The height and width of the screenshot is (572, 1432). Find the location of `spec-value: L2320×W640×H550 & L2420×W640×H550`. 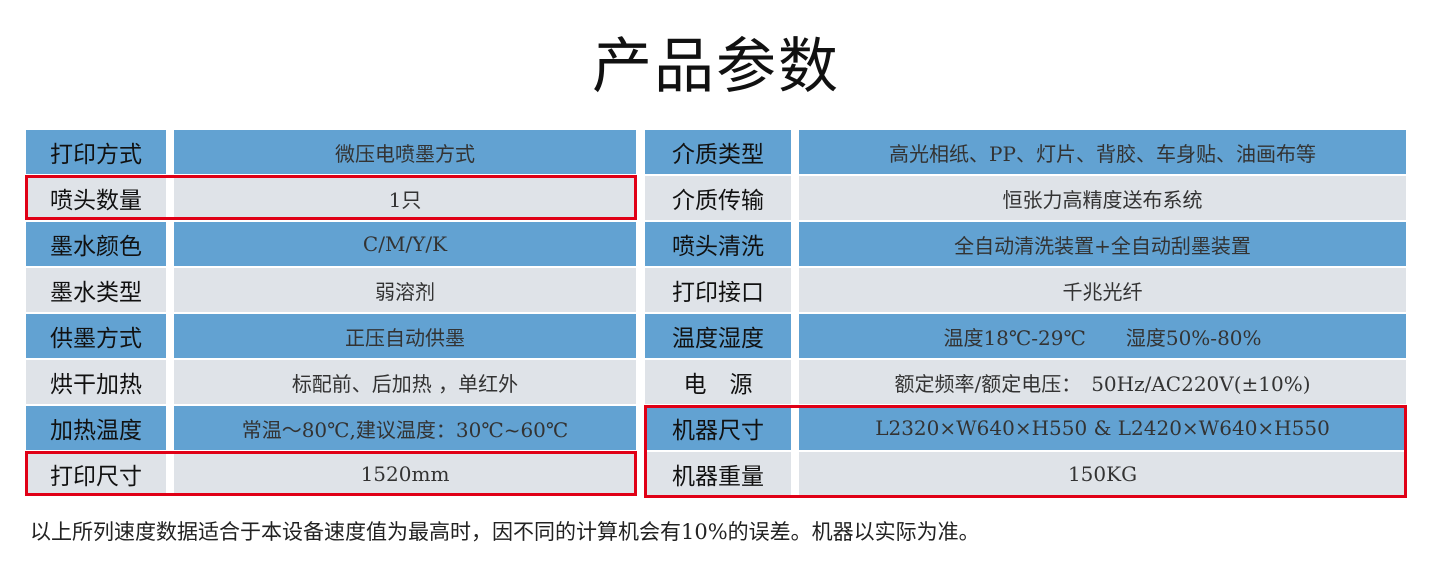

spec-value: L2320×W640×H550 & L2420×W640×H550 is located at coordinates (1102, 428).